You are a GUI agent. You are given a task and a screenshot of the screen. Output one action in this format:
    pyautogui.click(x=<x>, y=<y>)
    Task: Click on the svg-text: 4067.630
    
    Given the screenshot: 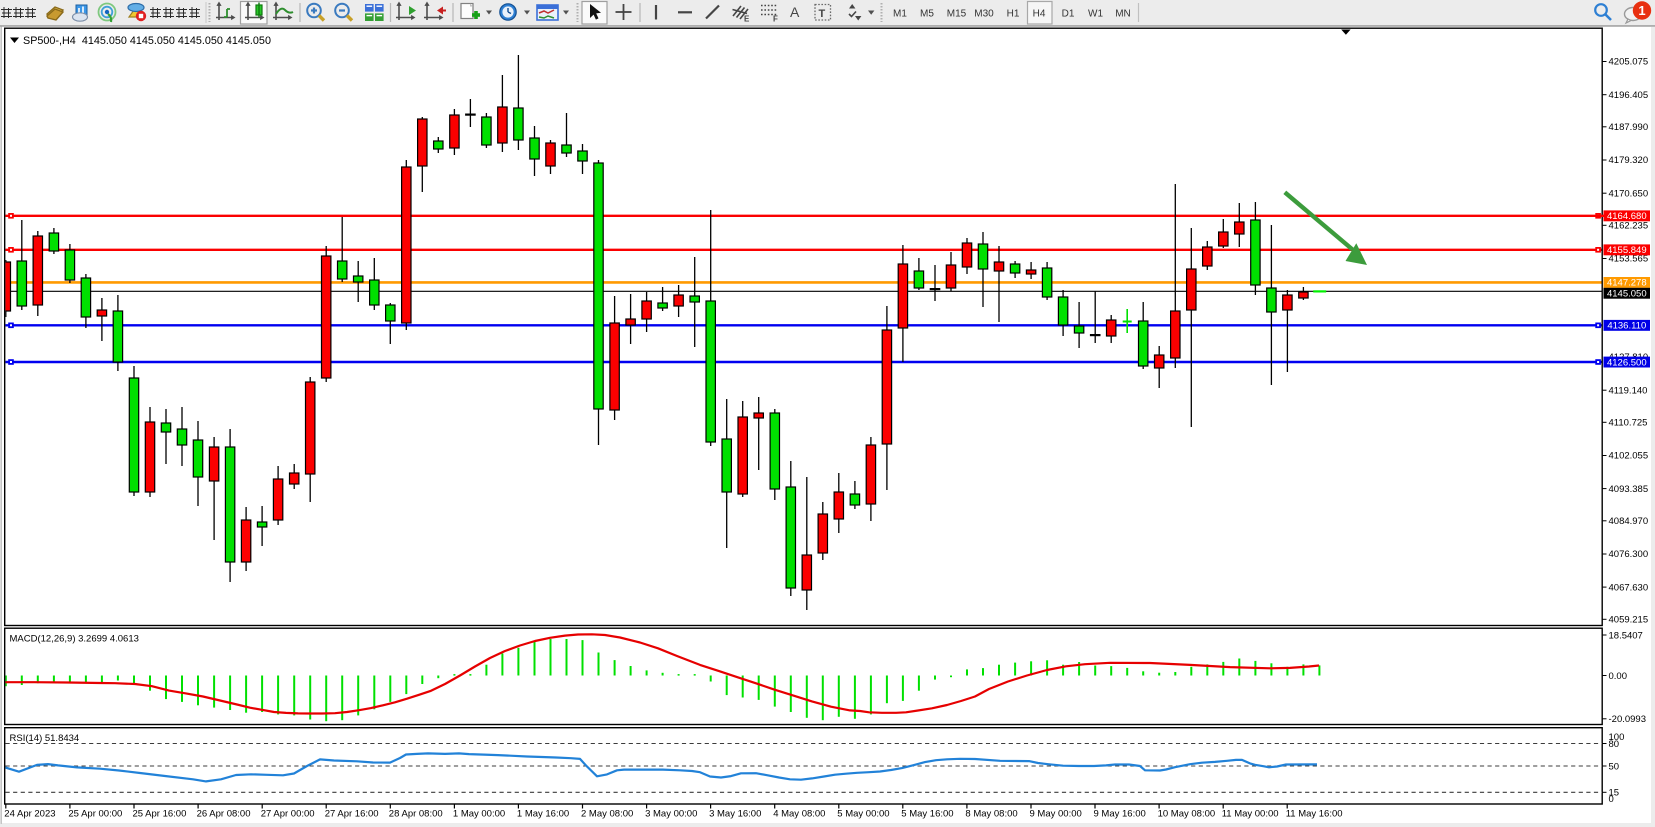 What is the action you would take?
    pyautogui.click(x=1629, y=587)
    